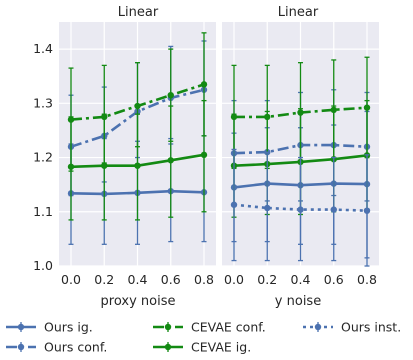 This screenshot has width=413, height=360. Describe the element at coordinates (43, 211) in the screenshot. I see `y-tick-label: 1.1` at that location.